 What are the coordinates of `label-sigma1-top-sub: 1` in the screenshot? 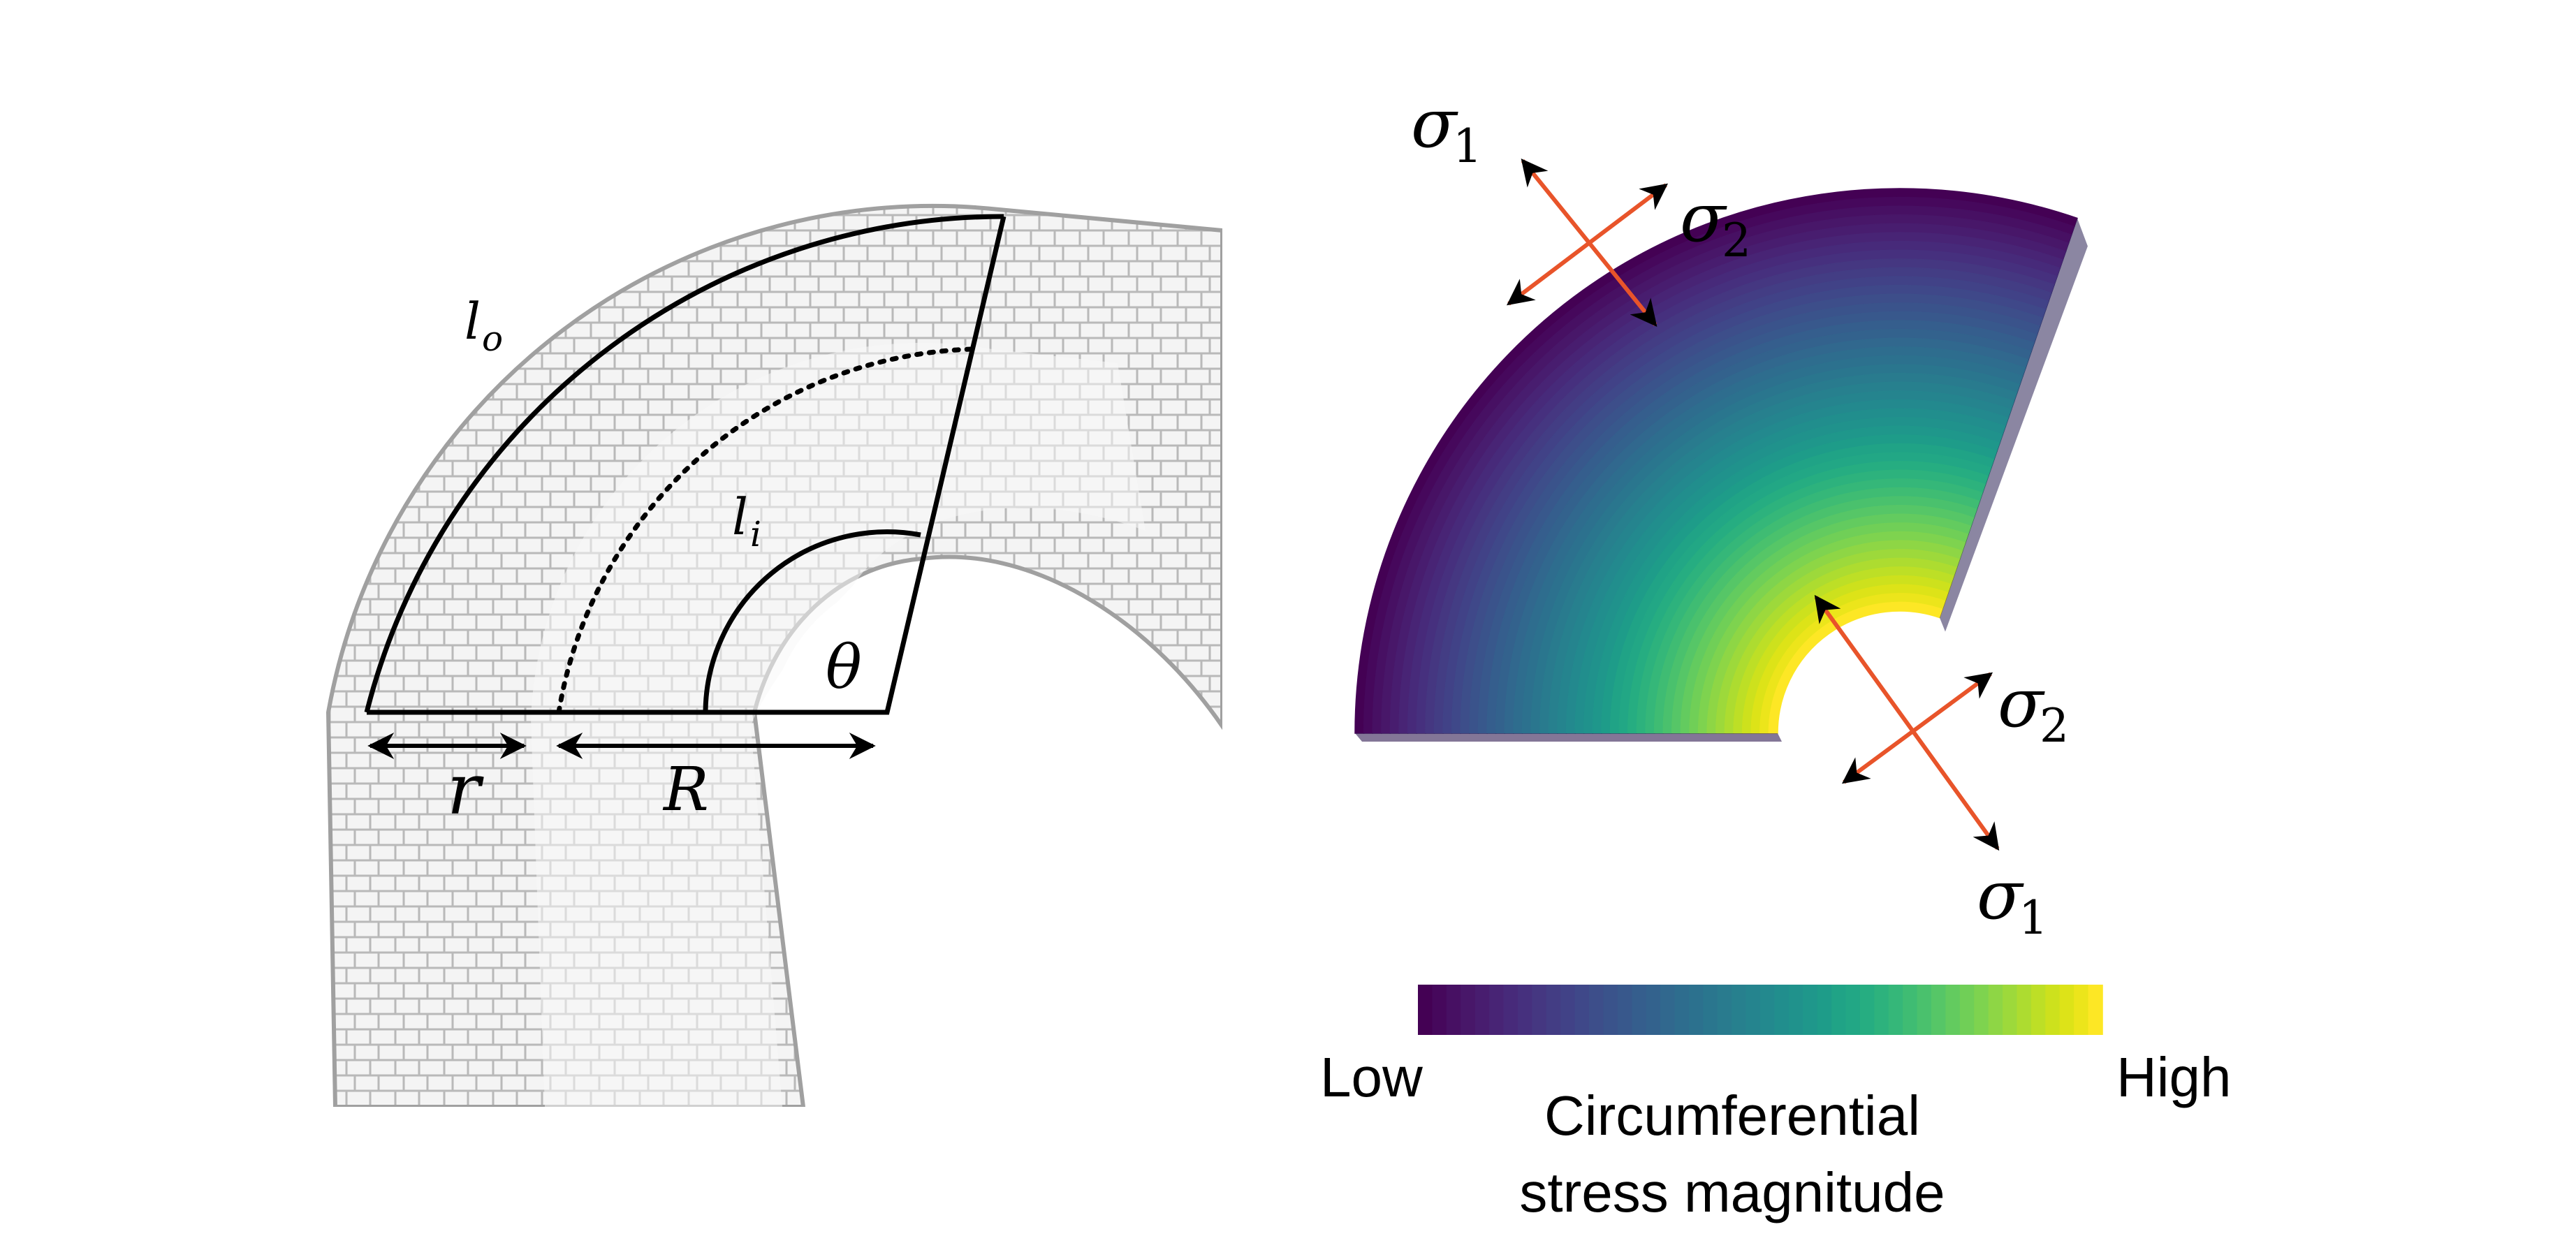 It's located at (1467, 146).